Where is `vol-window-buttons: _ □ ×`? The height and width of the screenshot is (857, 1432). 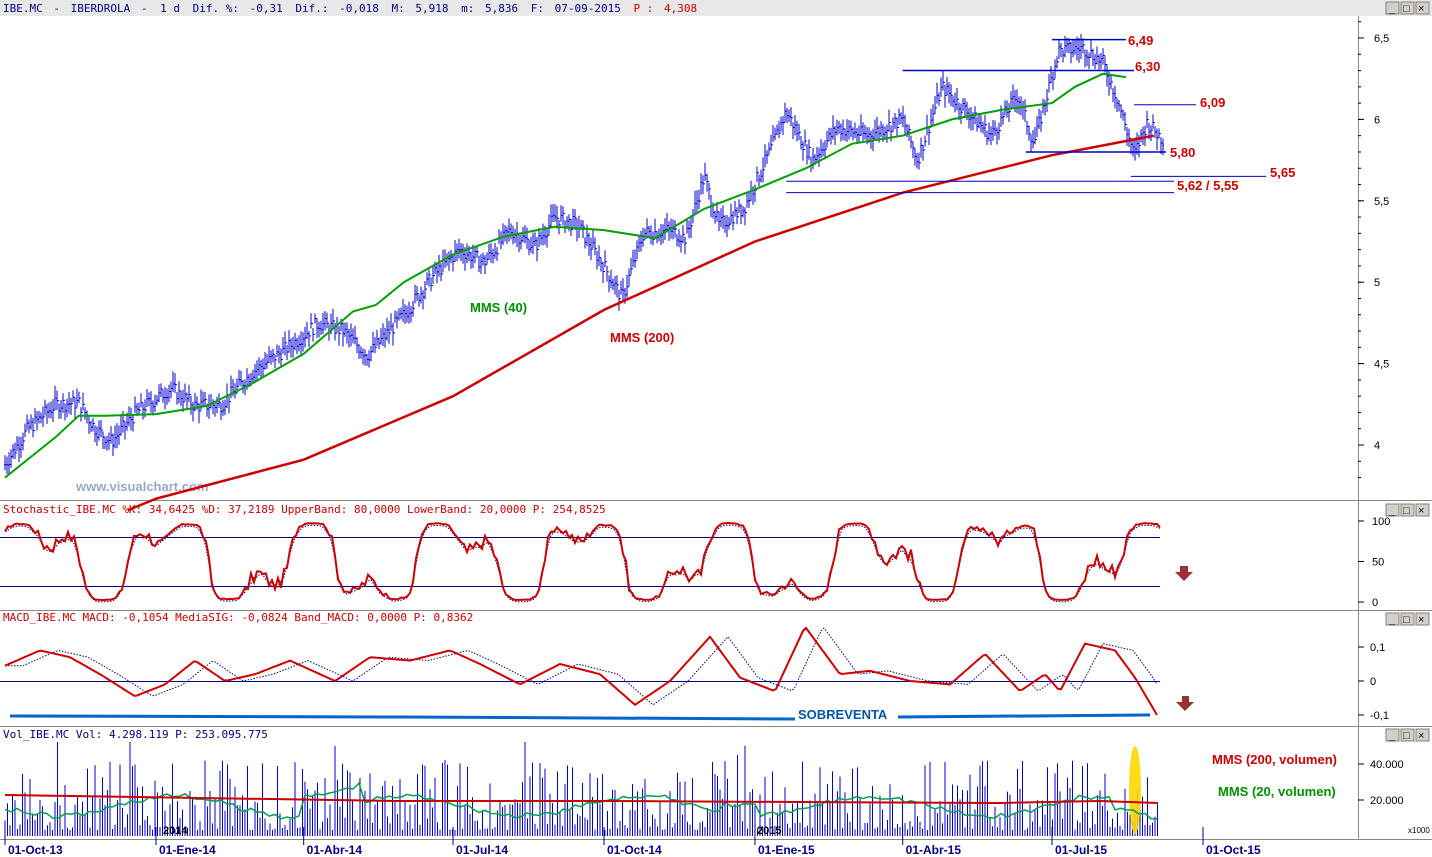
vol-window-buttons: _ □ × is located at coordinates (1407, 735).